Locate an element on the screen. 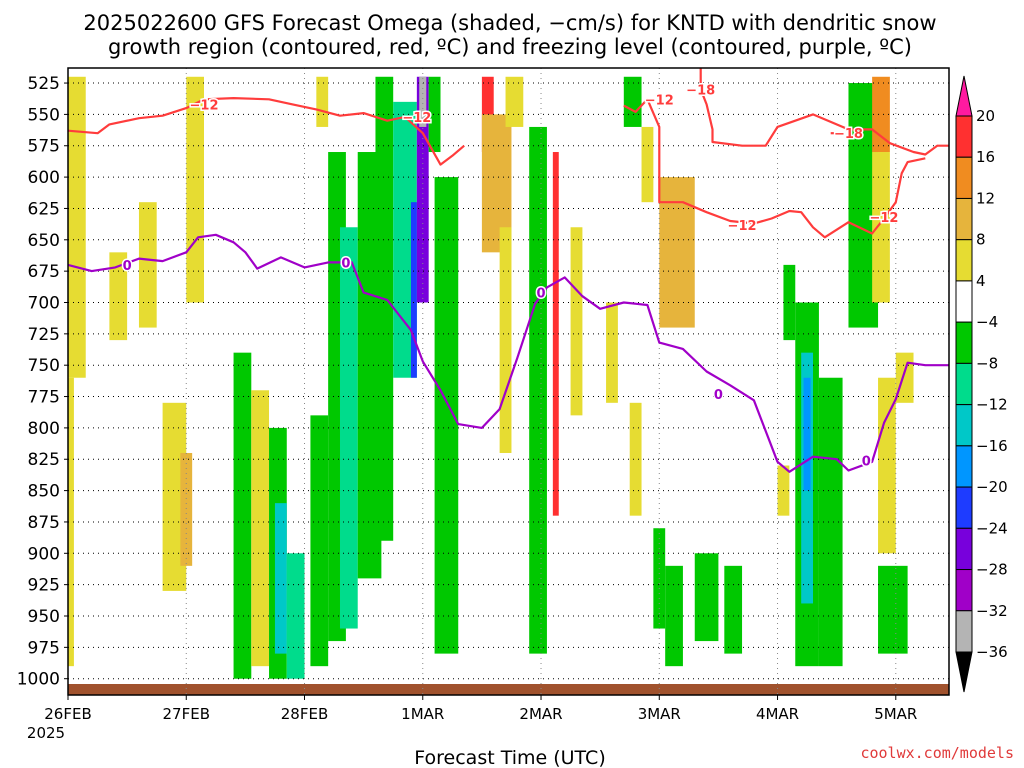 This screenshot has width=1024, height=768. colorbar-label: −36 is located at coordinates (992, 652).